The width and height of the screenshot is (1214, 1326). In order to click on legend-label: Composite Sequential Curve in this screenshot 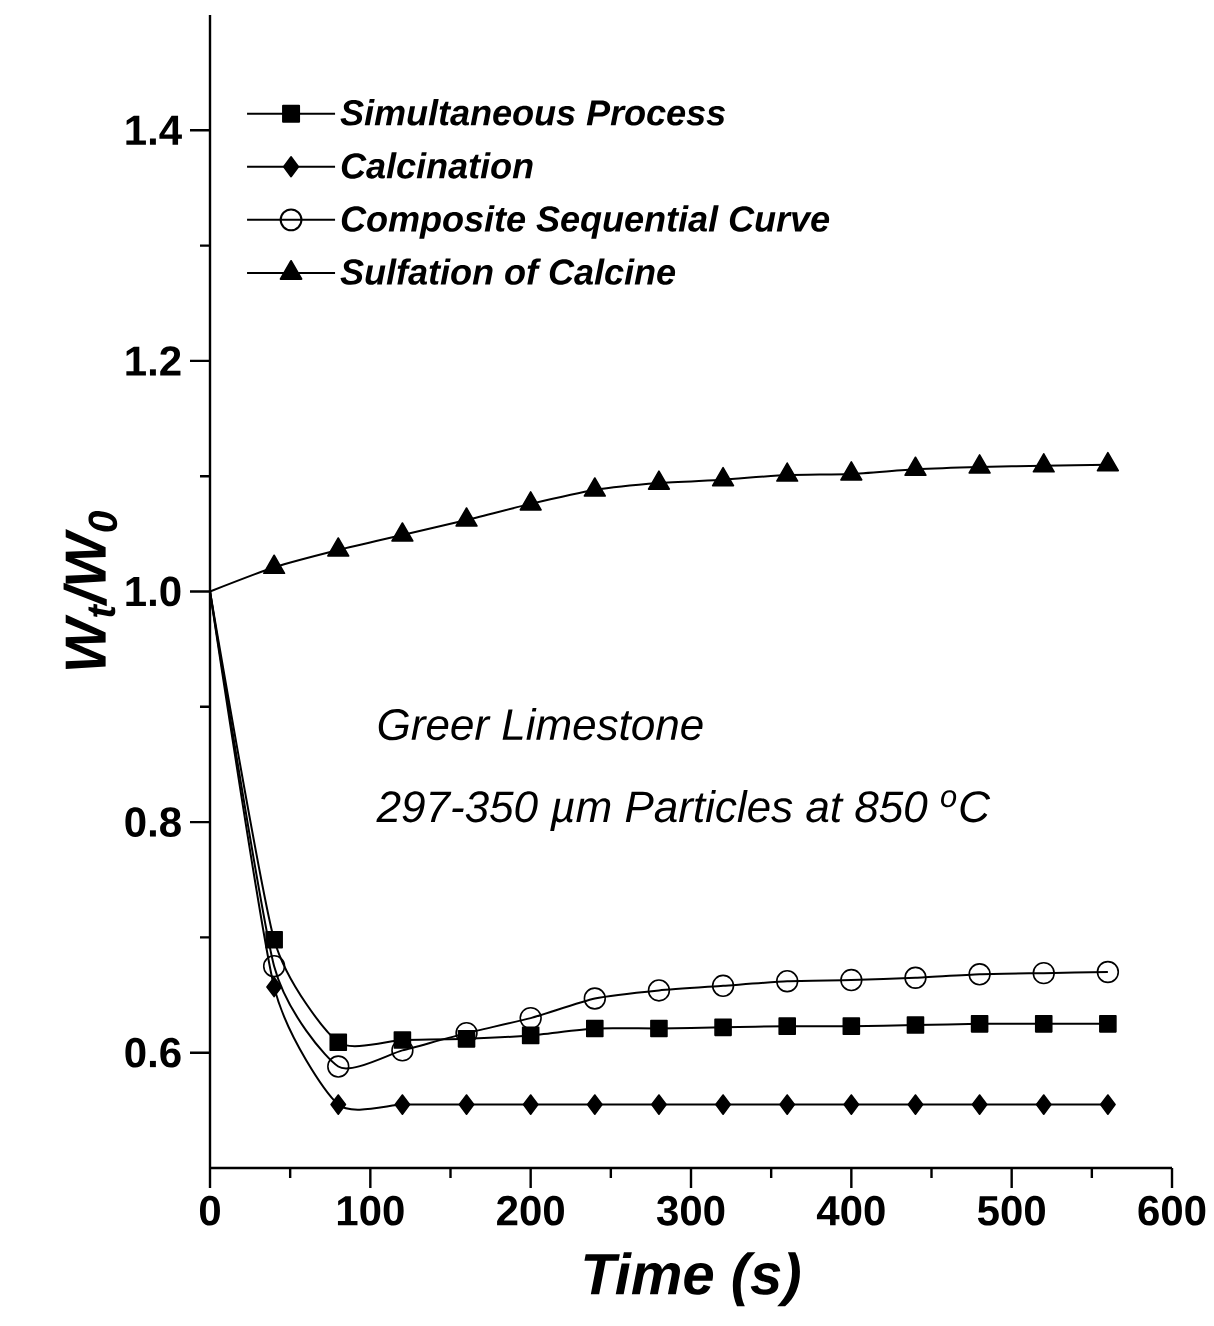, I will do `click(585, 222)`.